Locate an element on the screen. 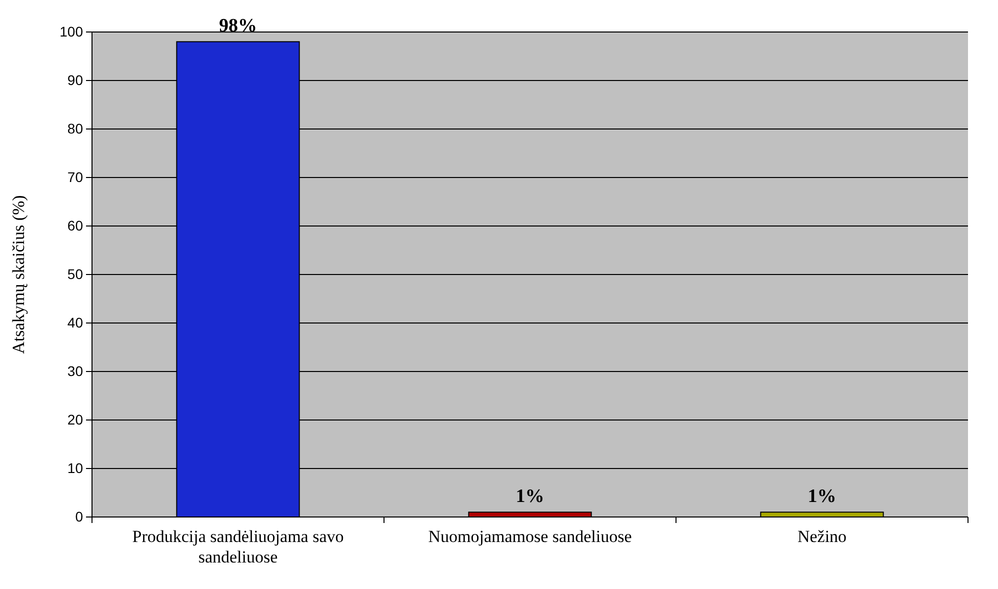  y-tick-label: 20 is located at coordinates (75, 419).